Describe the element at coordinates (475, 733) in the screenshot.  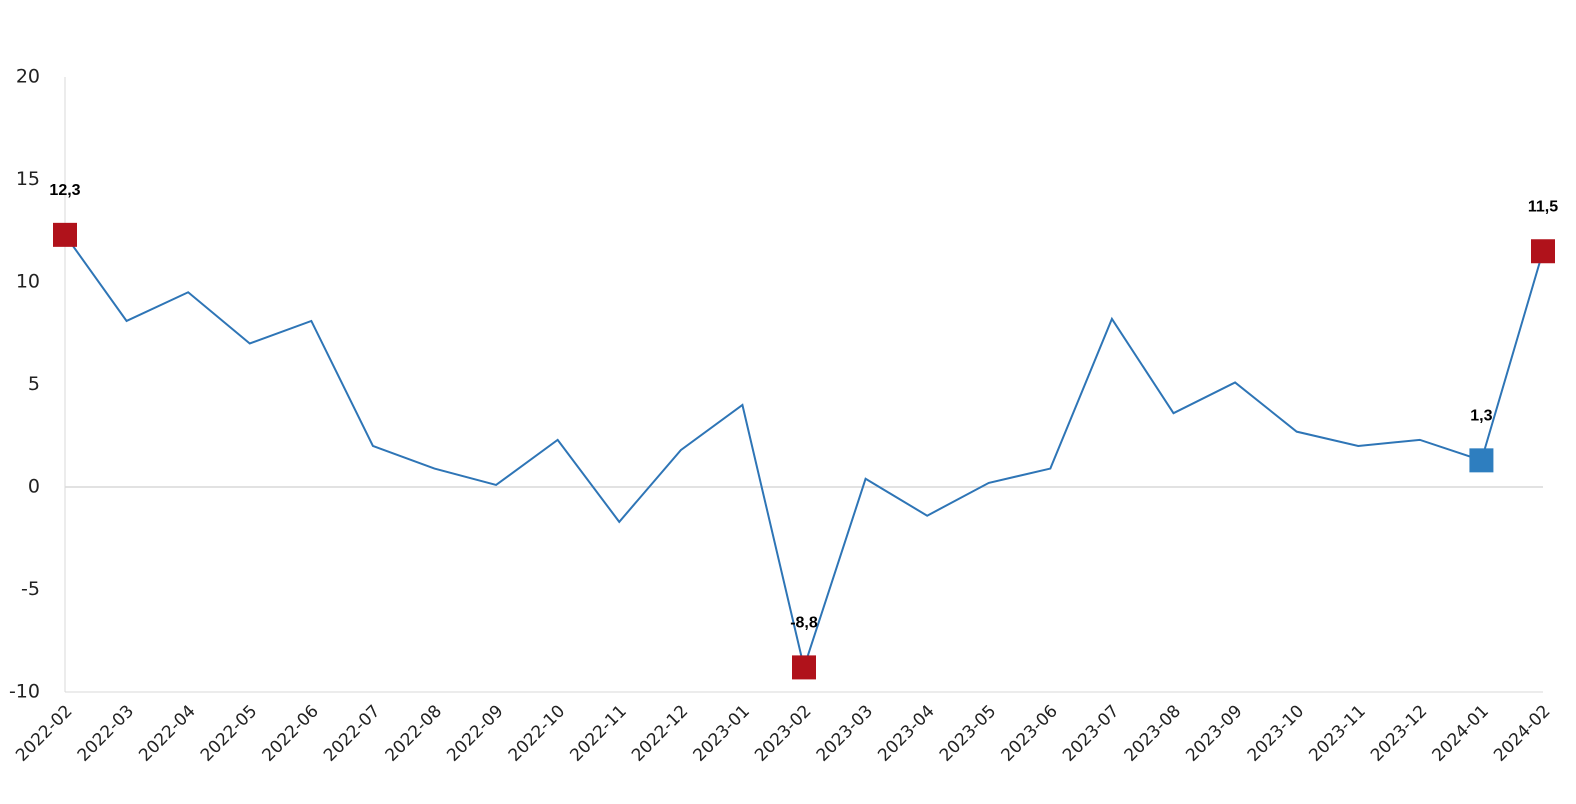
I see `x-tick-label: 2022-09` at that location.